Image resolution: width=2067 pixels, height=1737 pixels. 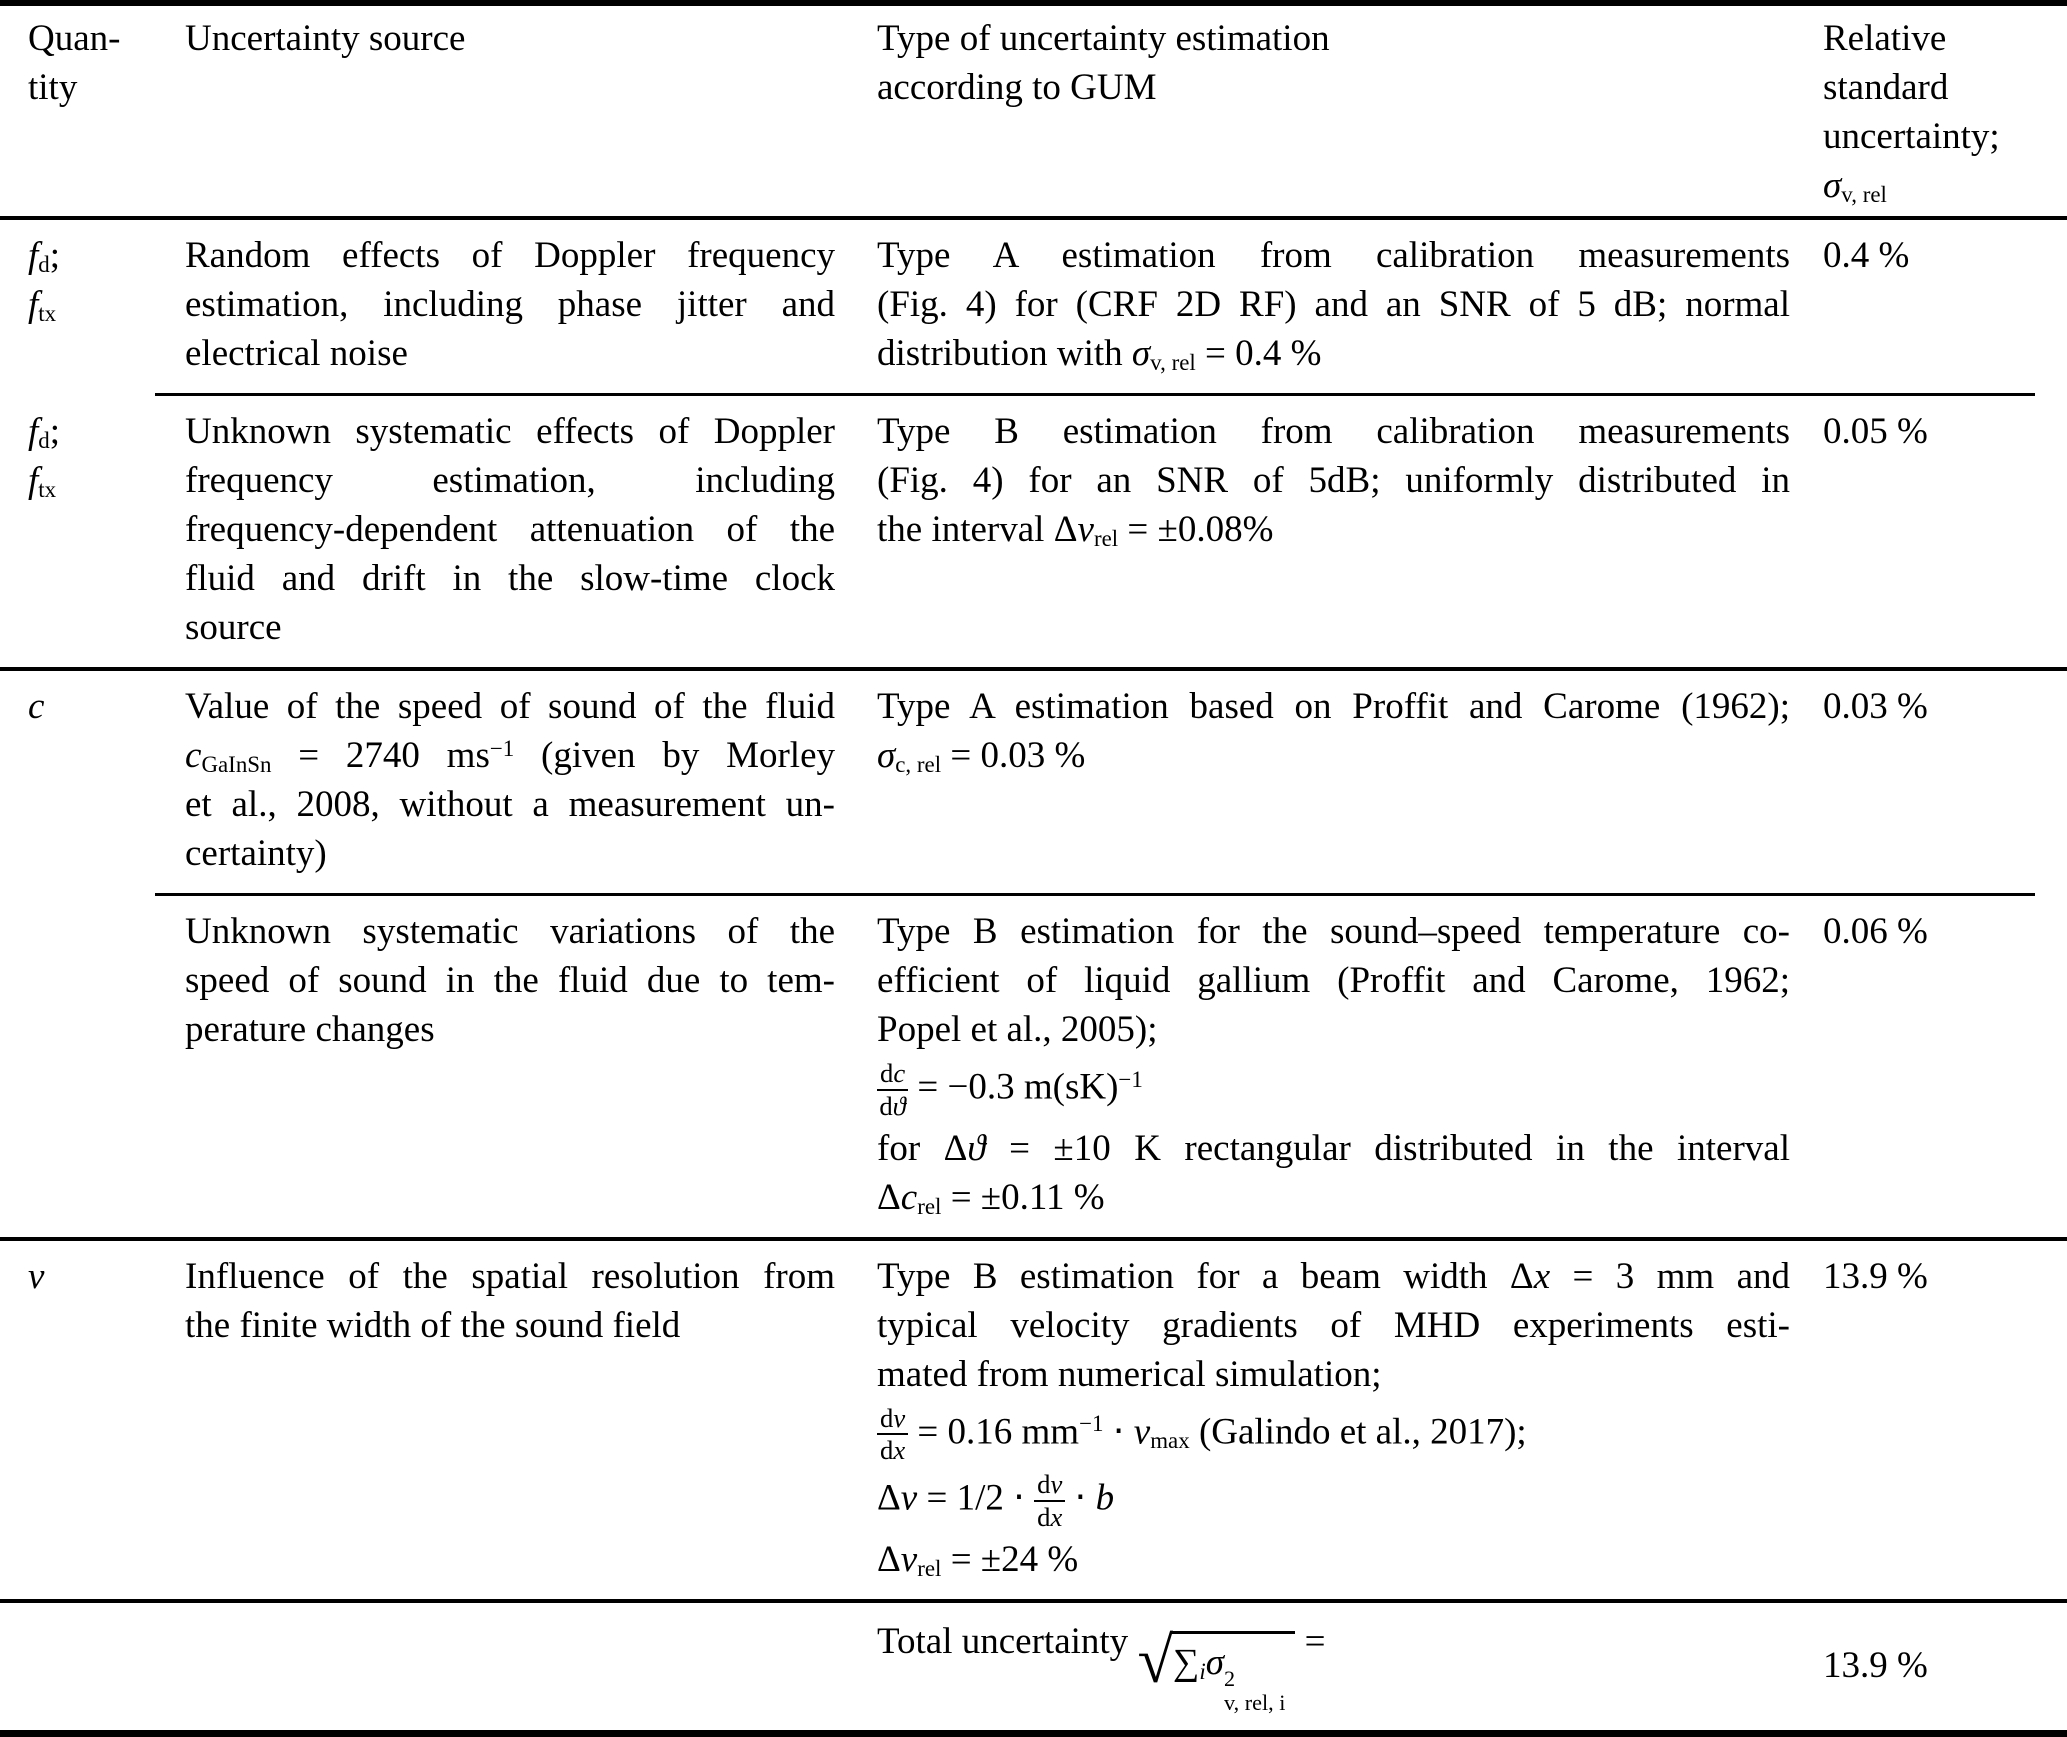 What do you see at coordinates (1050, 1501) in the screenshot?
I see `fraction: dv dx` at bounding box center [1050, 1501].